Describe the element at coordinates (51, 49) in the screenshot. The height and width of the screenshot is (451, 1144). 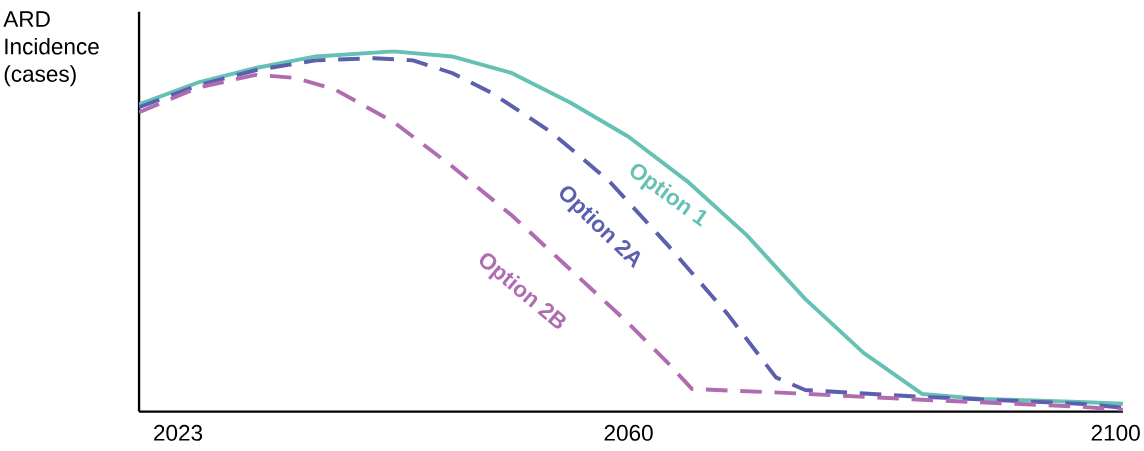
I see `y-axis-title: ARD Incidence (cases)` at that location.